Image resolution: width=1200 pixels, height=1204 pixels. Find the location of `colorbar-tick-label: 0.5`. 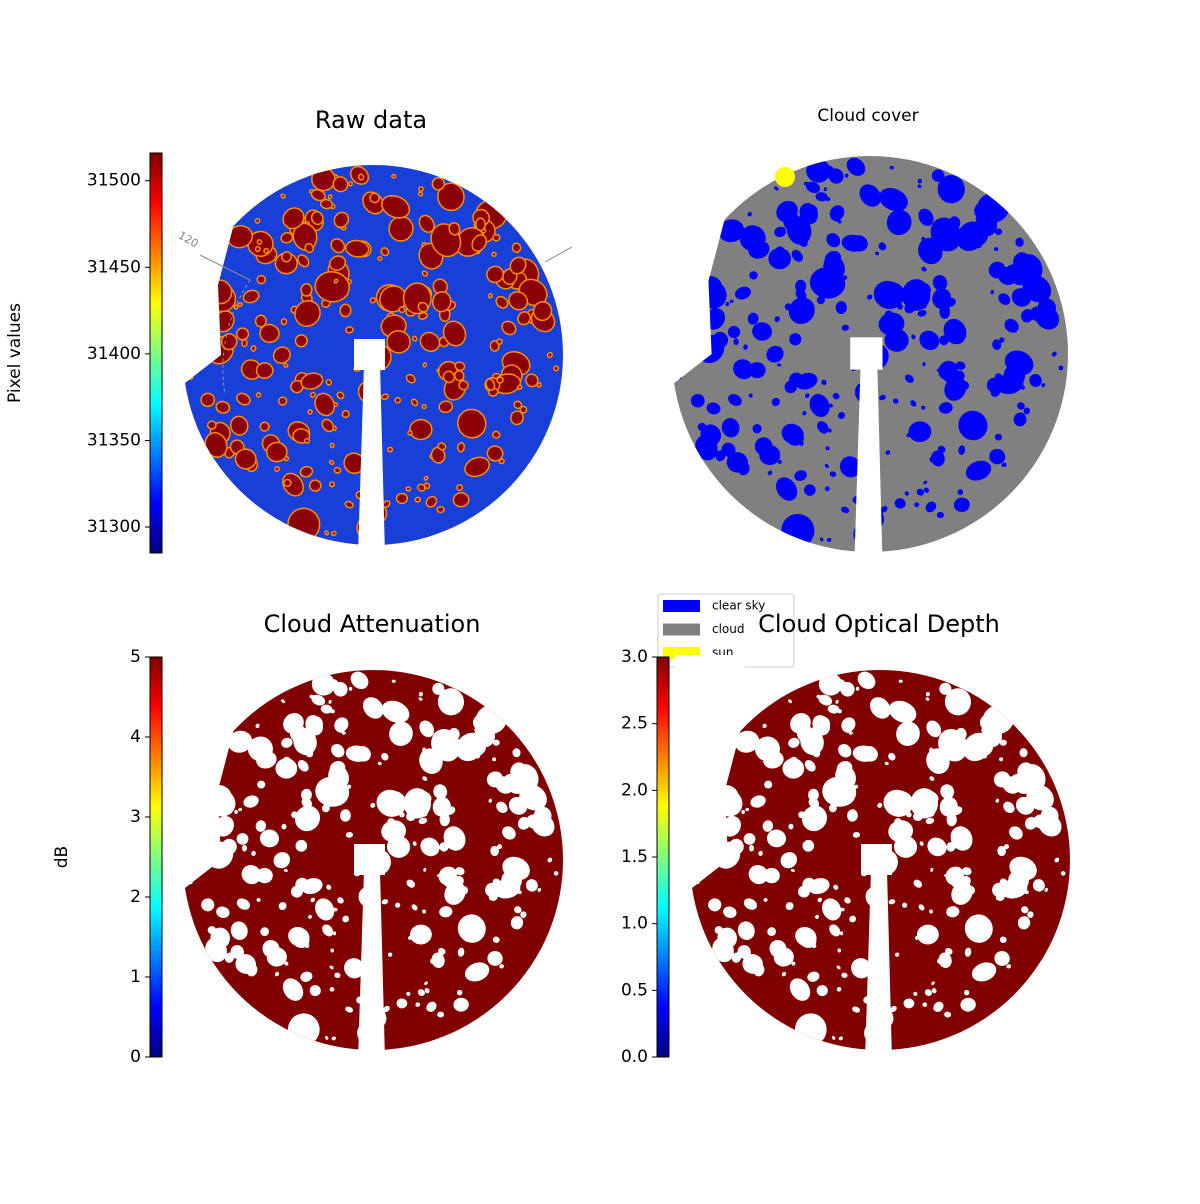

colorbar-tick-label: 0.5 is located at coordinates (634, 990).